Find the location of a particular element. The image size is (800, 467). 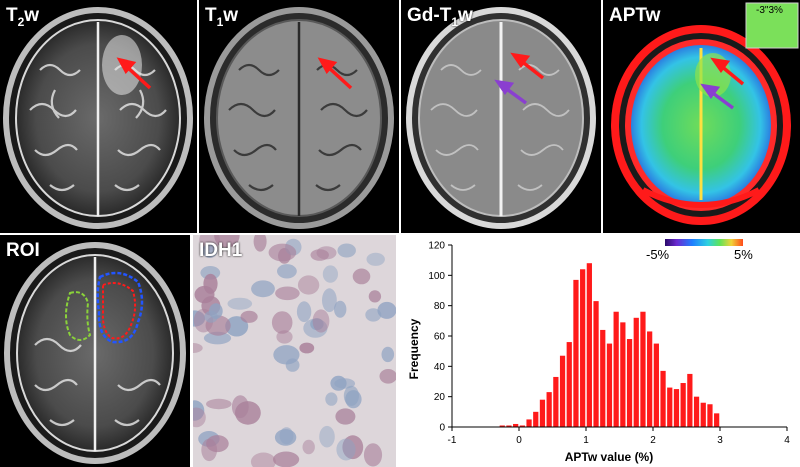

x-tick-label: 0 is located at coordinates (519, 440).